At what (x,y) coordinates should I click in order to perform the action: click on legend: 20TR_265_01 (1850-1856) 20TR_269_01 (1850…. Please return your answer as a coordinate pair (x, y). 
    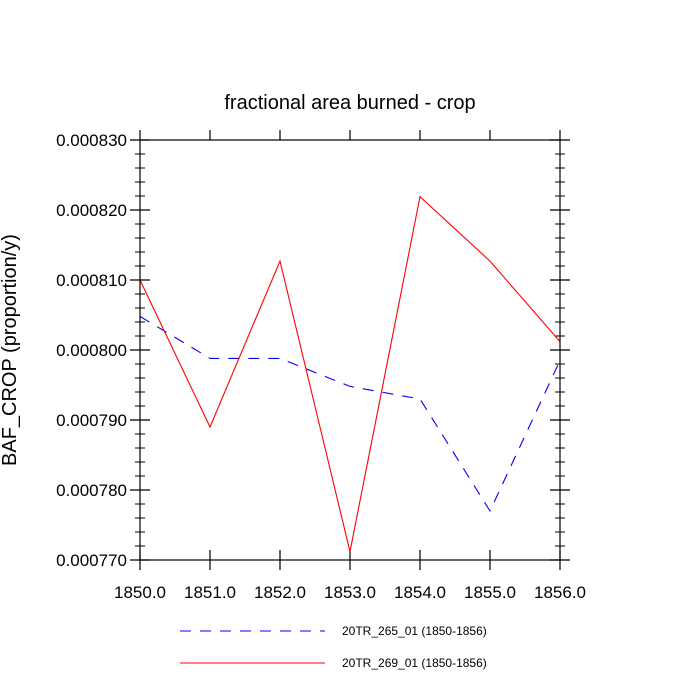
    Looking at the image, I should click on (333, 647).